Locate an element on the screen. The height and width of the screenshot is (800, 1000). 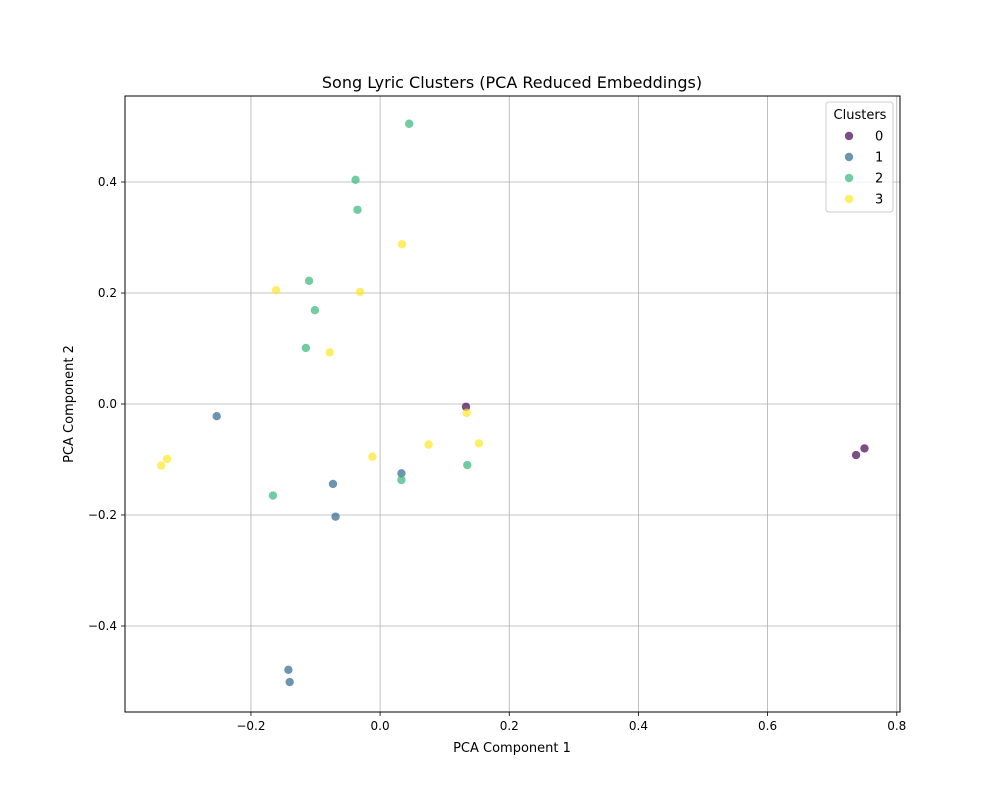
legend-box is located at coordinates (859, 157).